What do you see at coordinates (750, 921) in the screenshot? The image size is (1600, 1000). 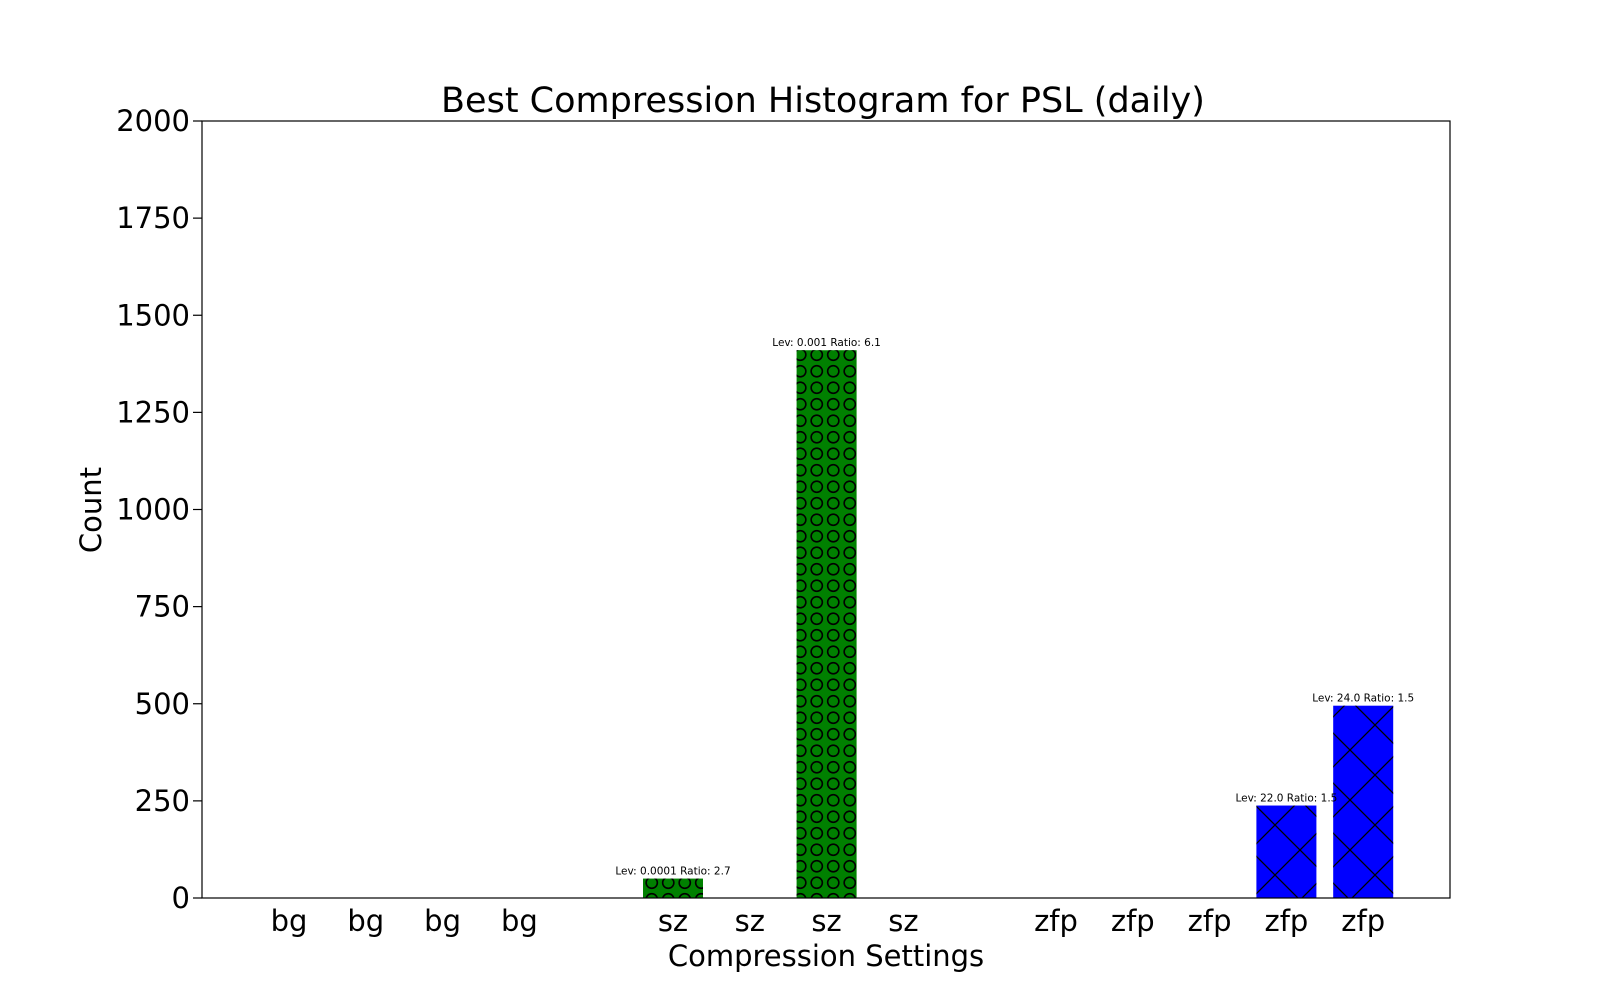 I see `x-tick-label-5: sz` at bounding box center [750, 921].